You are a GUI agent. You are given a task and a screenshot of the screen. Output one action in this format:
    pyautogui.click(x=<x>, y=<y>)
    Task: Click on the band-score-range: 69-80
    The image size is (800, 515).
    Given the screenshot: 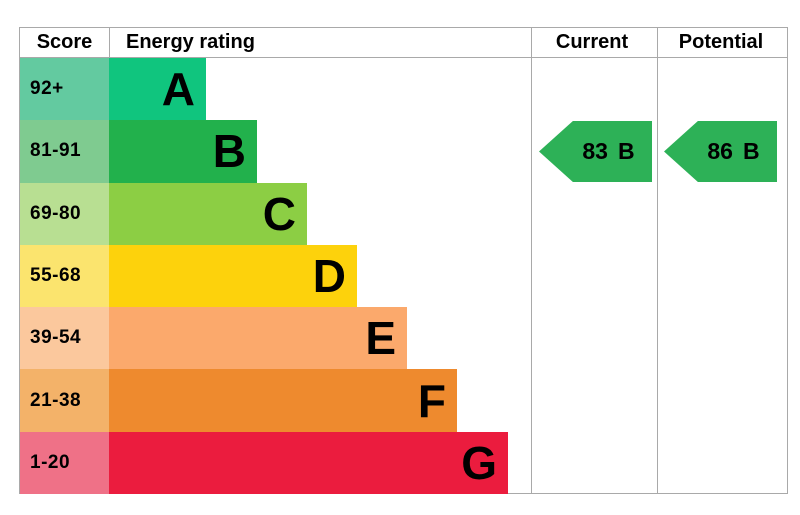 What is the action you would take?
    pyautogui.click(x=64, y=213)
    